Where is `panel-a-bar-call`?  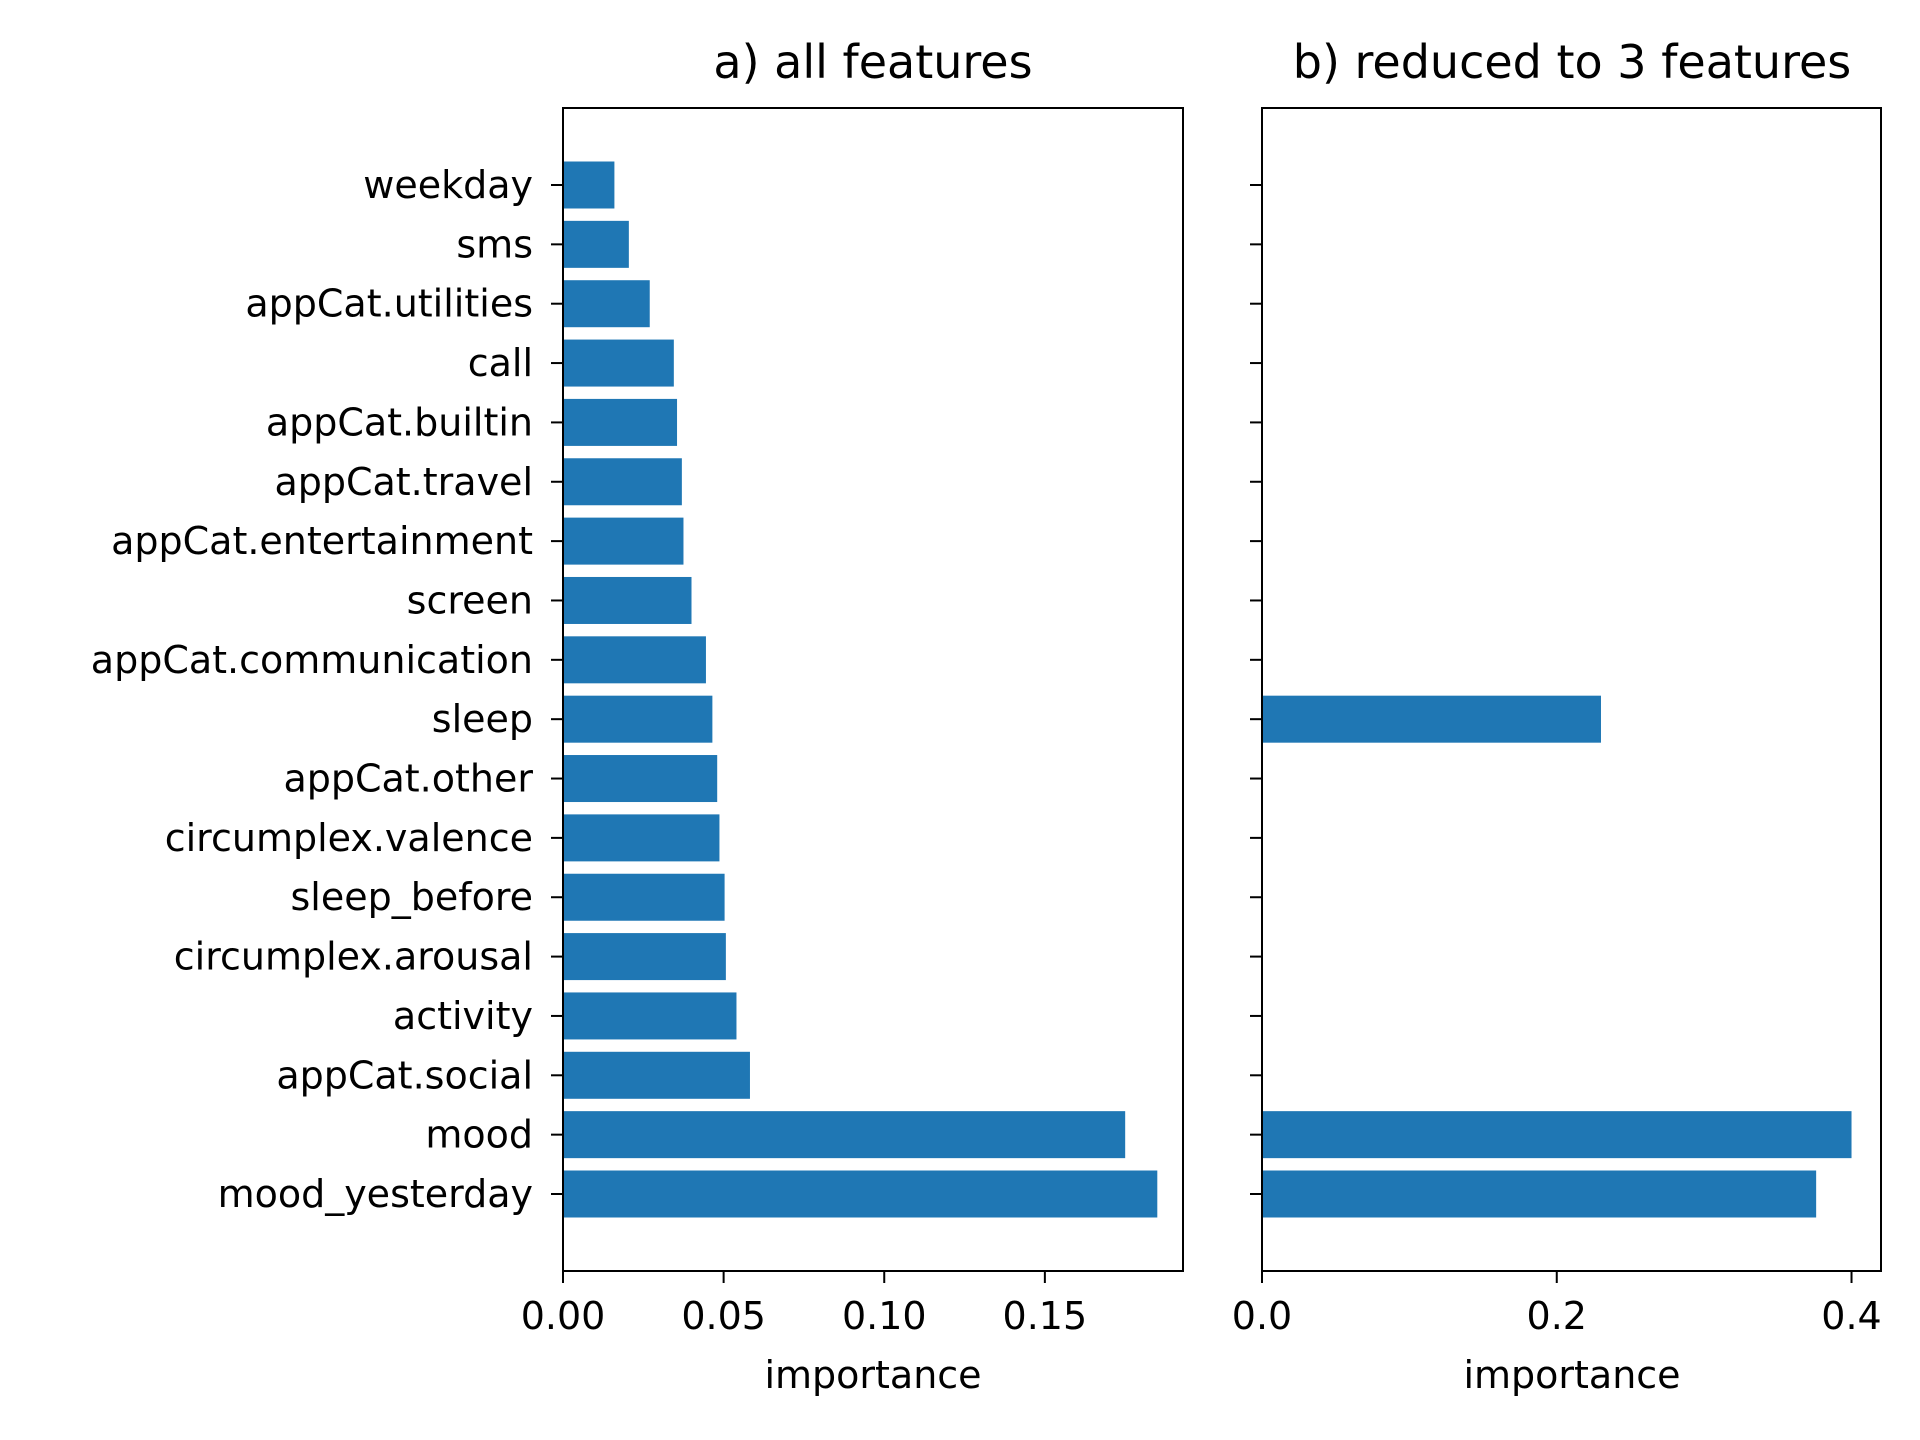 panel-a-bar-call is located at coordinates (618, 363).